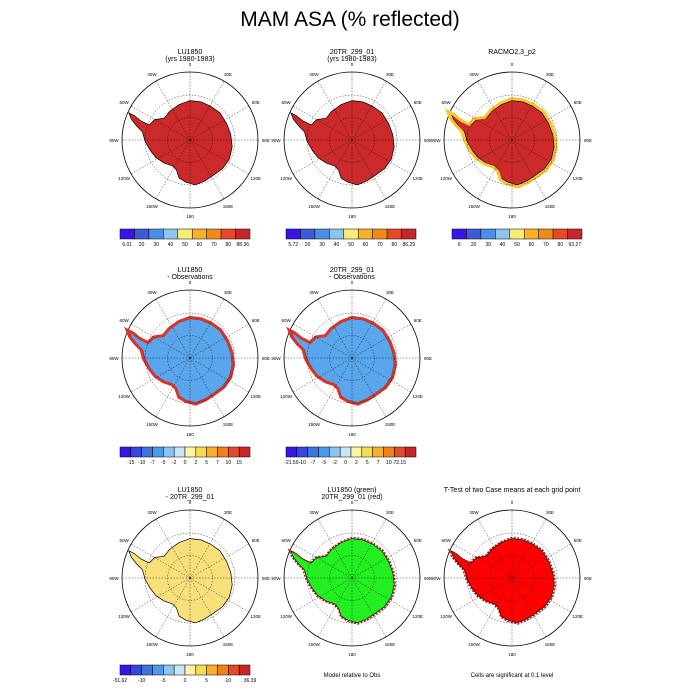 The image size is (700, 700). What do you see at coordinates (190, 497) in the screenshot?
I see `panel-title-line: - 20TR_299_01` at bounding box center [190, 497].